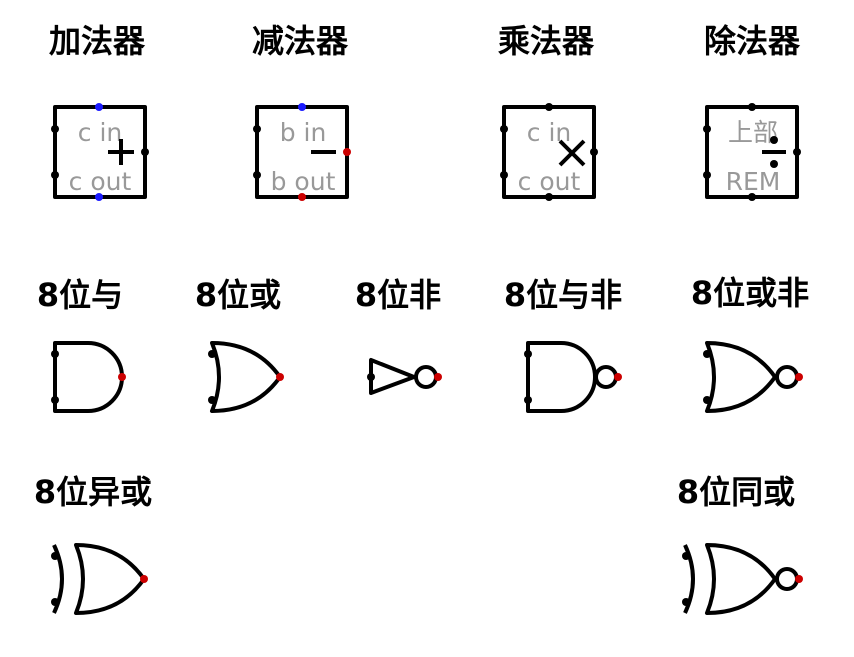 The height and width of the screenshot is (657, 854). I want to click on xnor-gate-icon, so click(741, 579).